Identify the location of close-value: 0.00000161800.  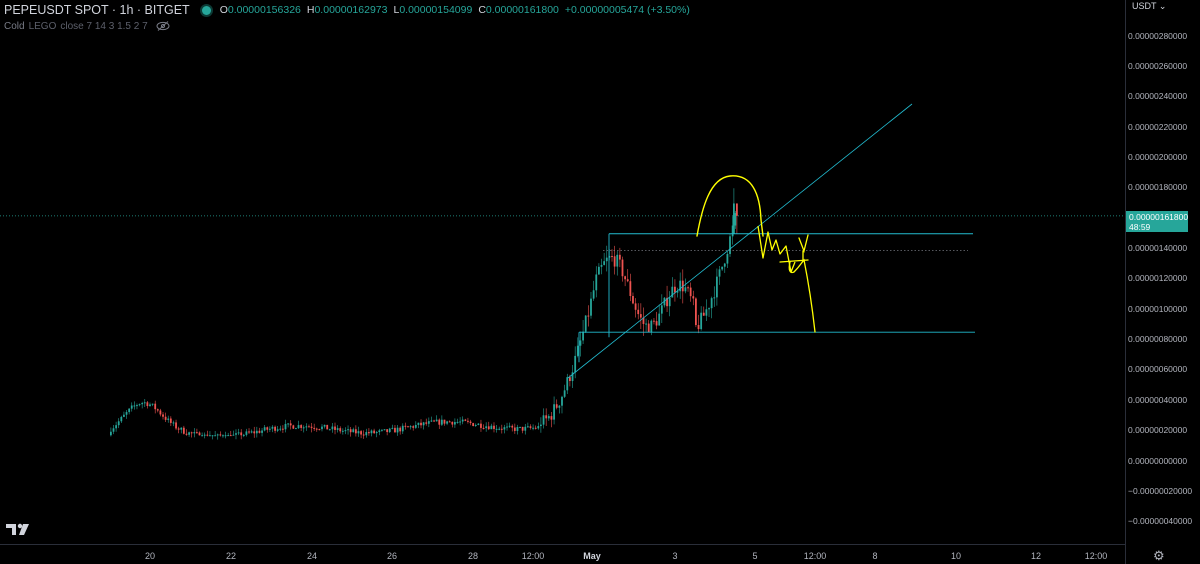
(522, 10).